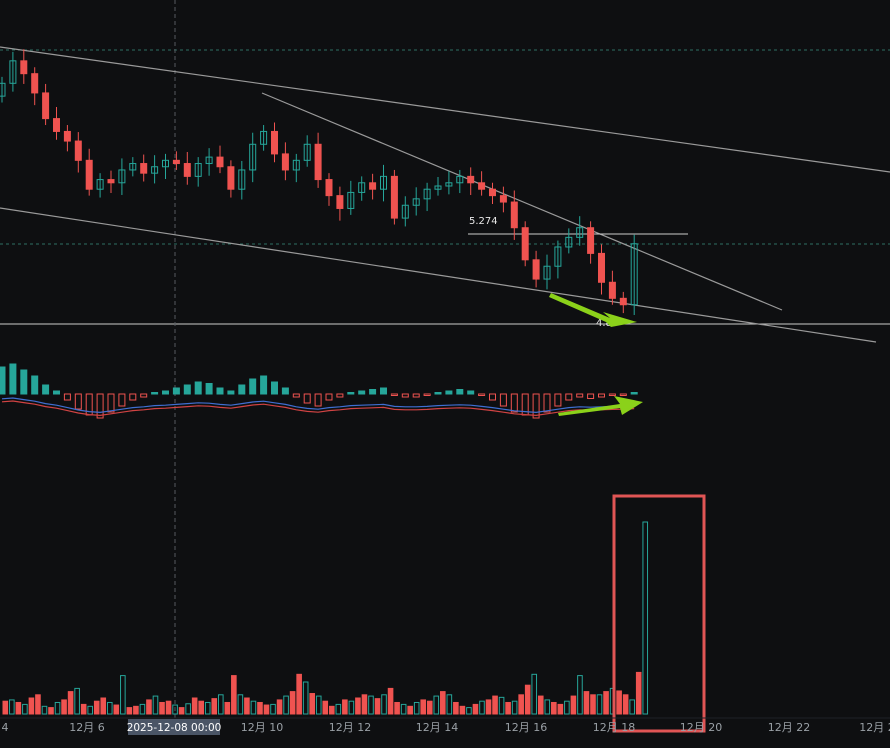 The height and width of the screenshot is (748, 890). I want to click on x-tick-label: 12月 22, so click(789, 727).